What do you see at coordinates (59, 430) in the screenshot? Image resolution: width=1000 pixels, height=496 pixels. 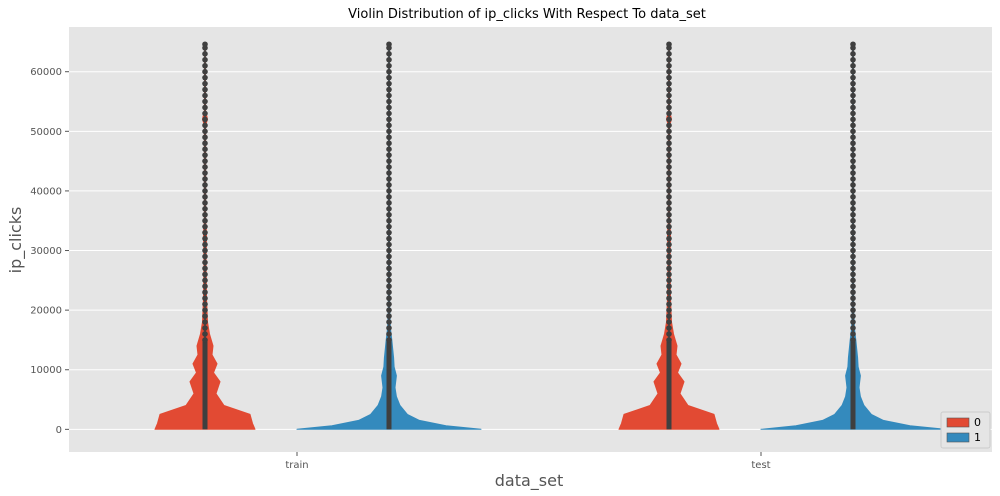 I see `y-tick-label: 0` at bounding box center [59, 430].